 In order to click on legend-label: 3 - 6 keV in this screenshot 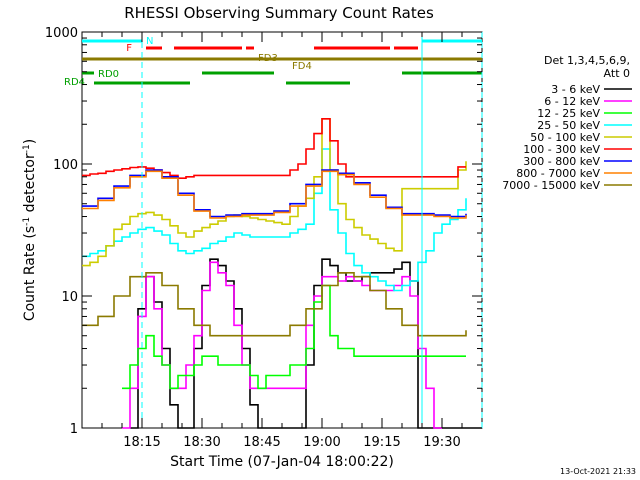, I will do `click(575, 89)`.